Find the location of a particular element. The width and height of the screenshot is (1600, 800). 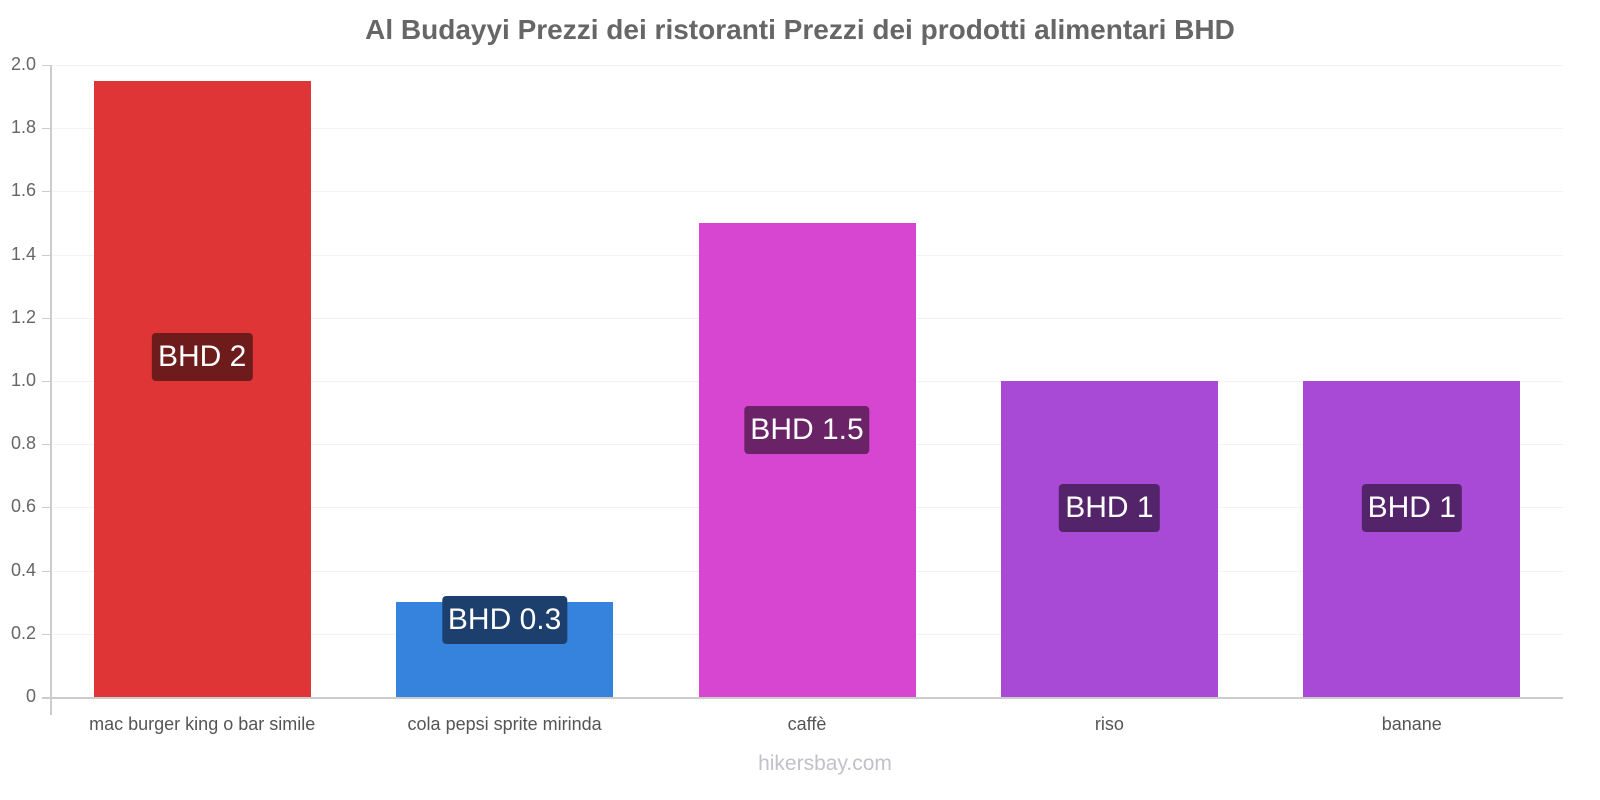

bar-value-label: BHD 1.5 is located at coordinates (807, 430).